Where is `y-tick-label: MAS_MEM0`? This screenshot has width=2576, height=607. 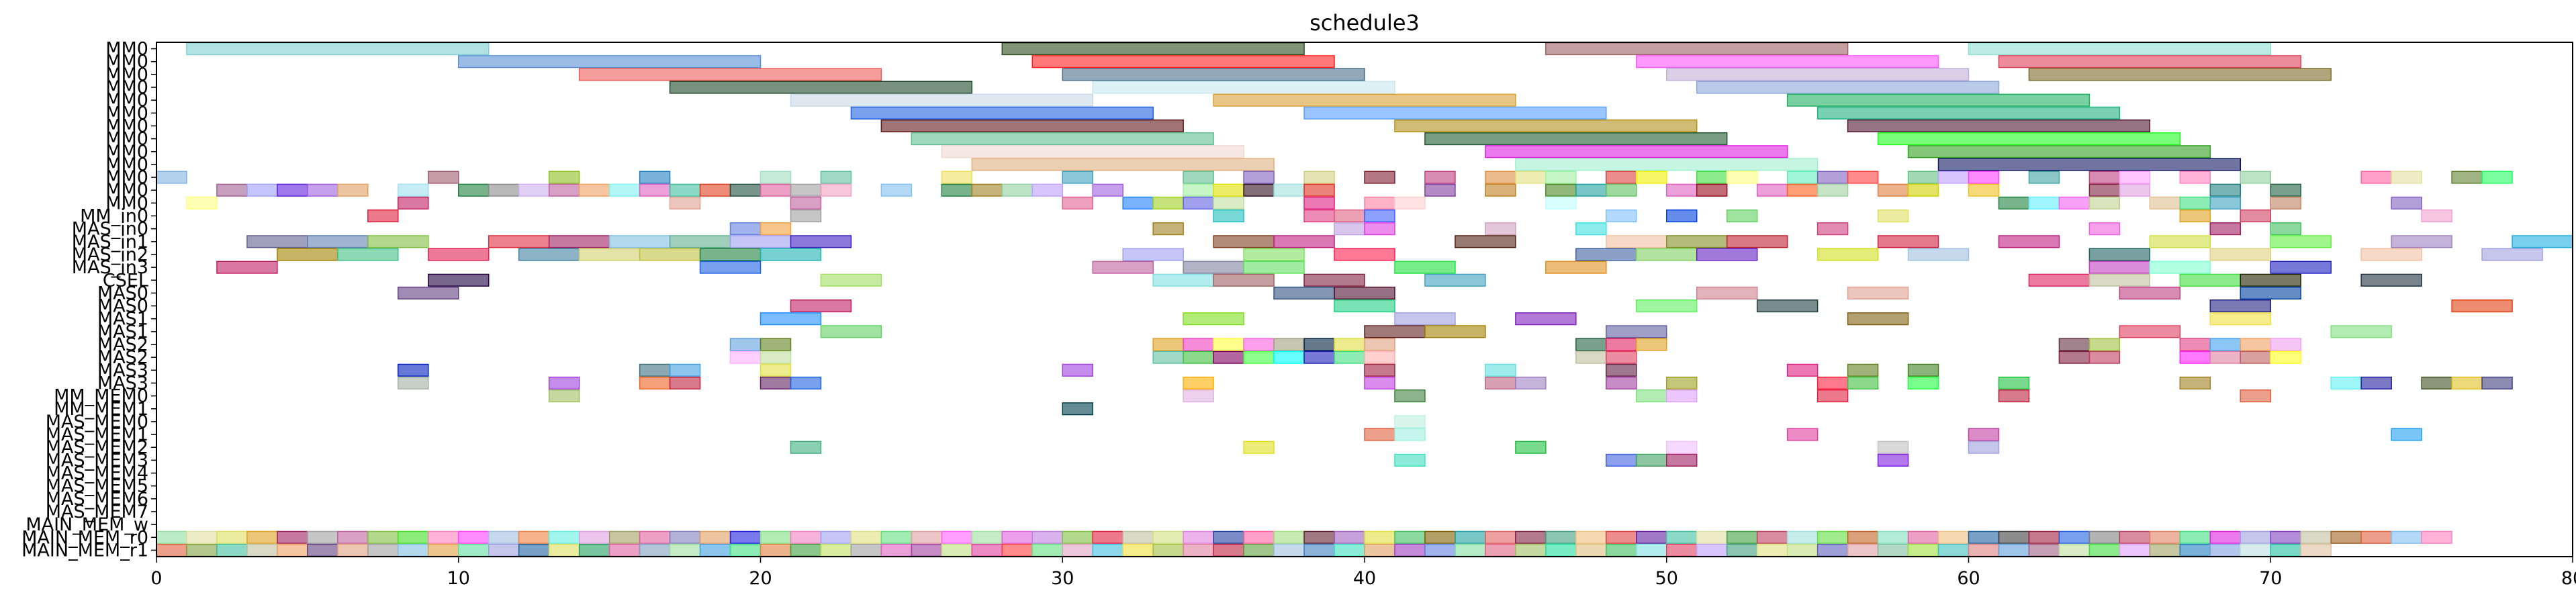
y-tick-label: MAS_MEM0 is located at coordinates (97, 422).